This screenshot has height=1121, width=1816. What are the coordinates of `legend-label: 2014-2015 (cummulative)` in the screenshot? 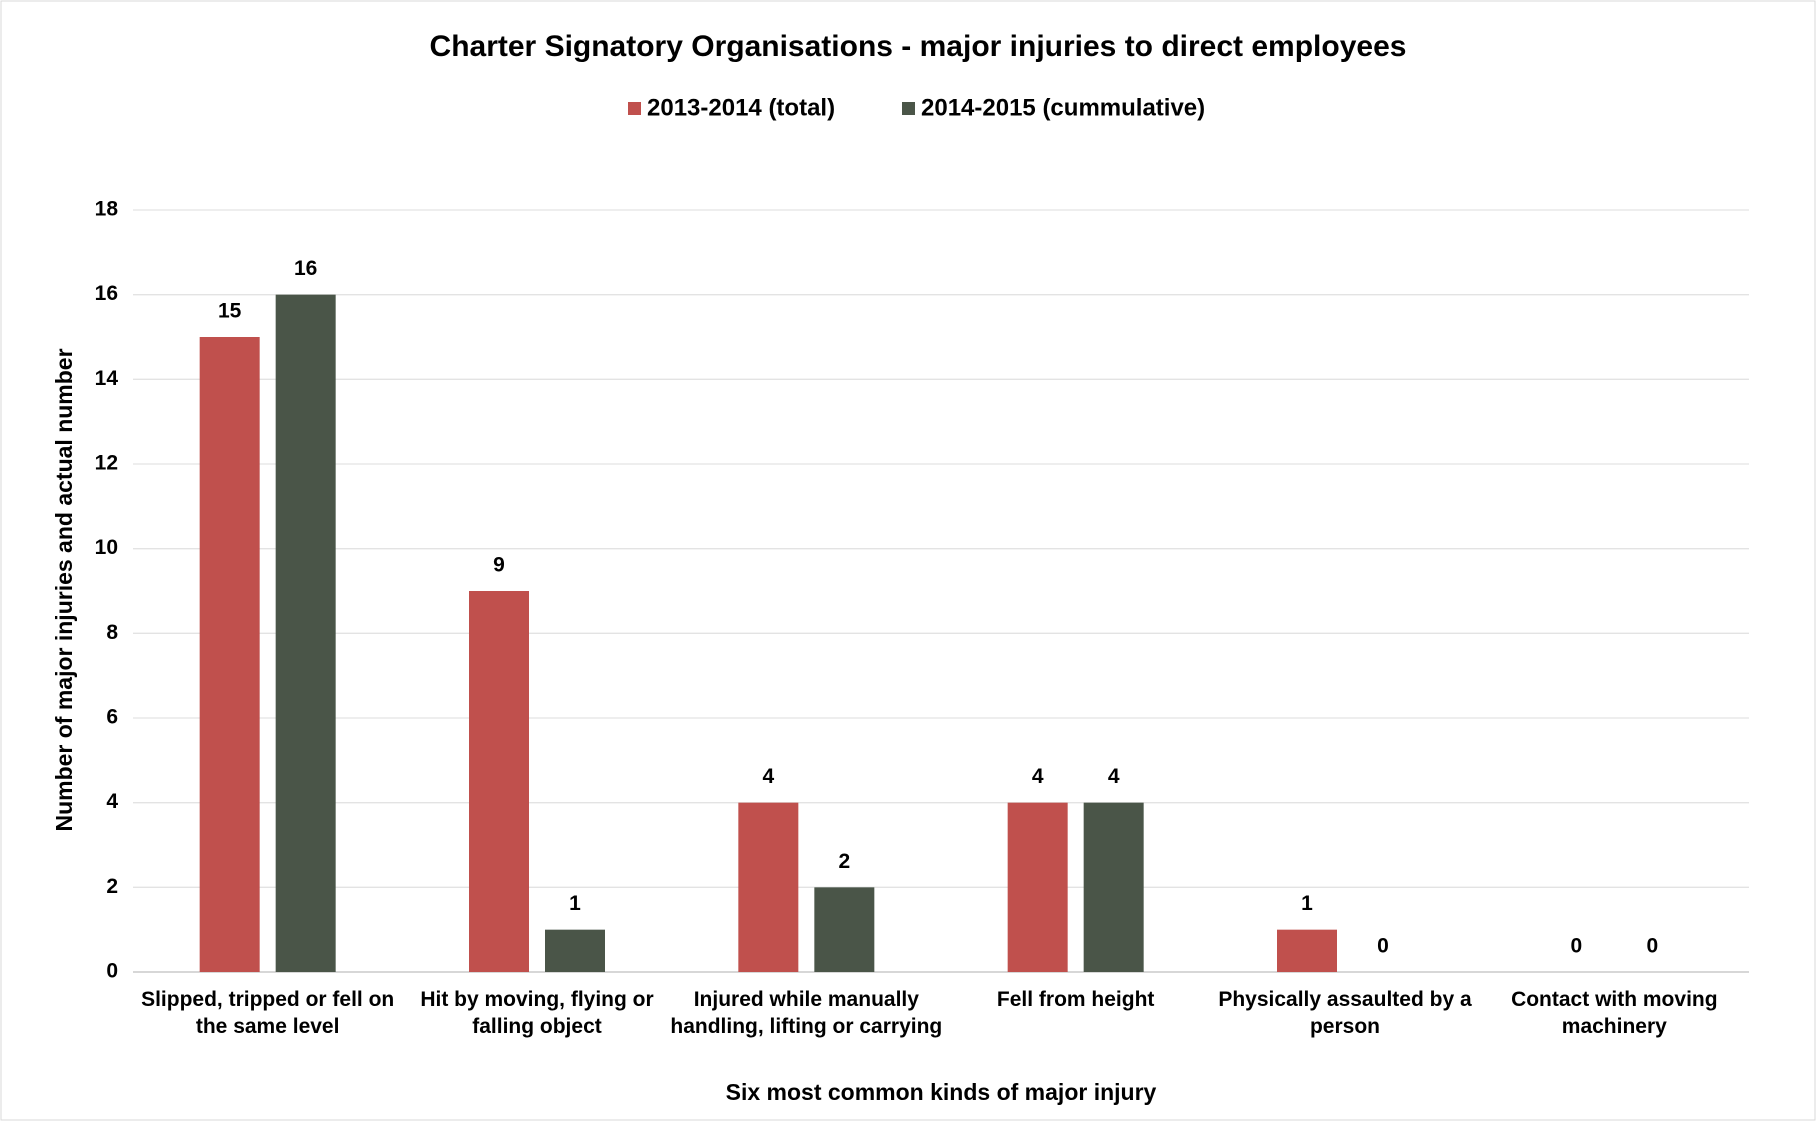 It's located at (1063, 107).